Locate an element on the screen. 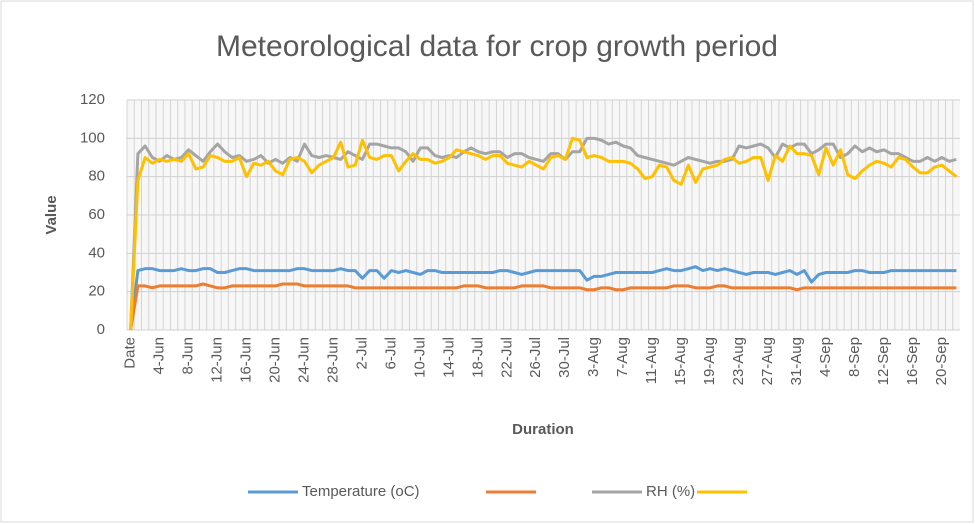 This screenshot has height=524, width=975. y-tick-label: 100 is located at coordinates (92, 137).